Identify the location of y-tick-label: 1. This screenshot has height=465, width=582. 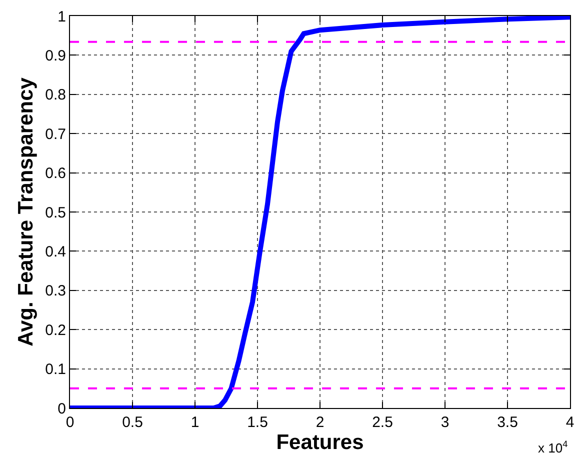
(62, 17).